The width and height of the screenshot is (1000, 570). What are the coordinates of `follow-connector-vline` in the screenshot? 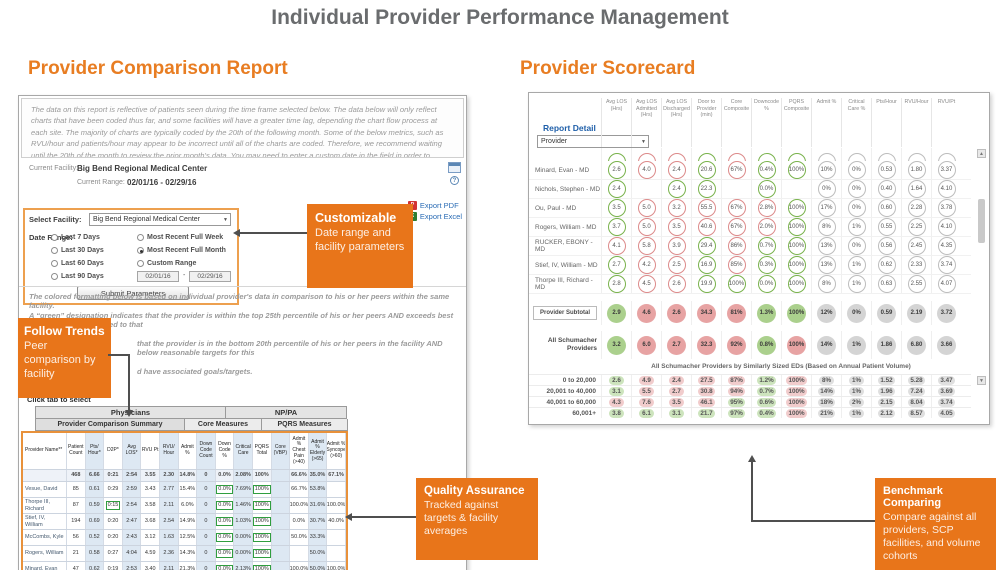 It's located at (129, 382).